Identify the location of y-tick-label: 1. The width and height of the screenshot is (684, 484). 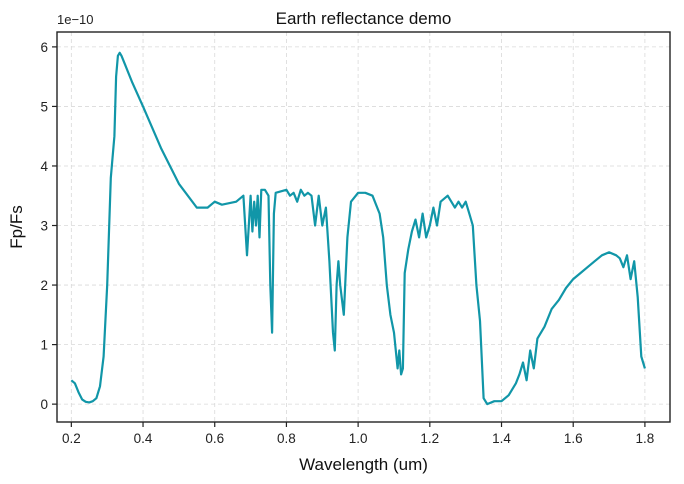
(44, 345).